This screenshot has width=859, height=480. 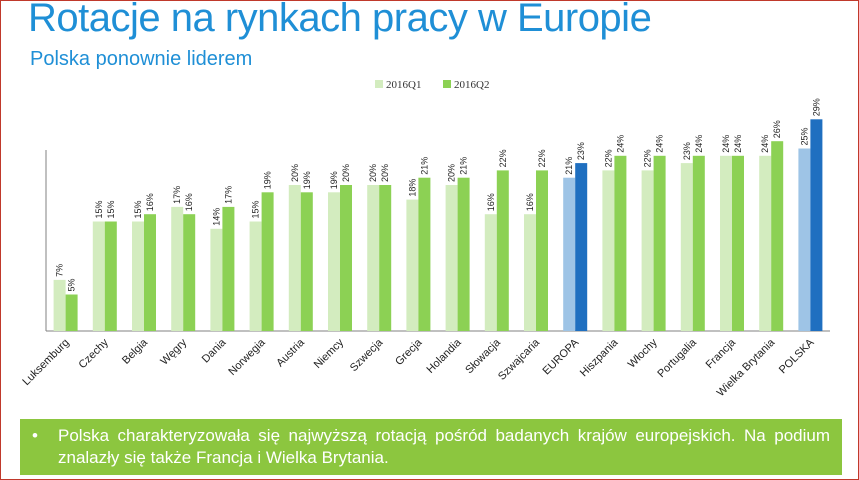 I want to click on data-label-2016Q2-16: 24%, so click(x=699, y=144).